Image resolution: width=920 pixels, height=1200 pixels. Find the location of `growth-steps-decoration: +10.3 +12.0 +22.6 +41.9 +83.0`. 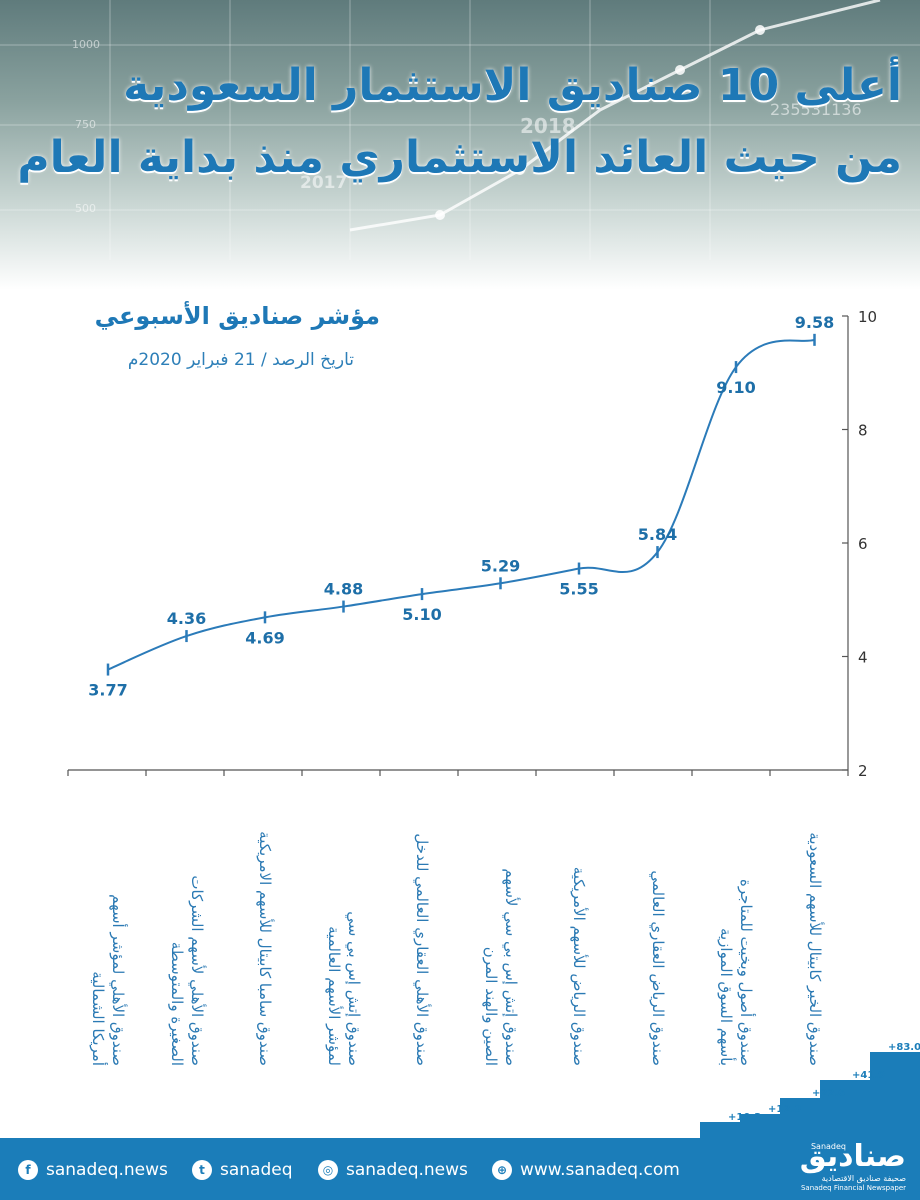

growth-steps-decoration: +10.3 +12.0 +22.6 +41.9 +83.0 is located at coordinates (810, 1091).